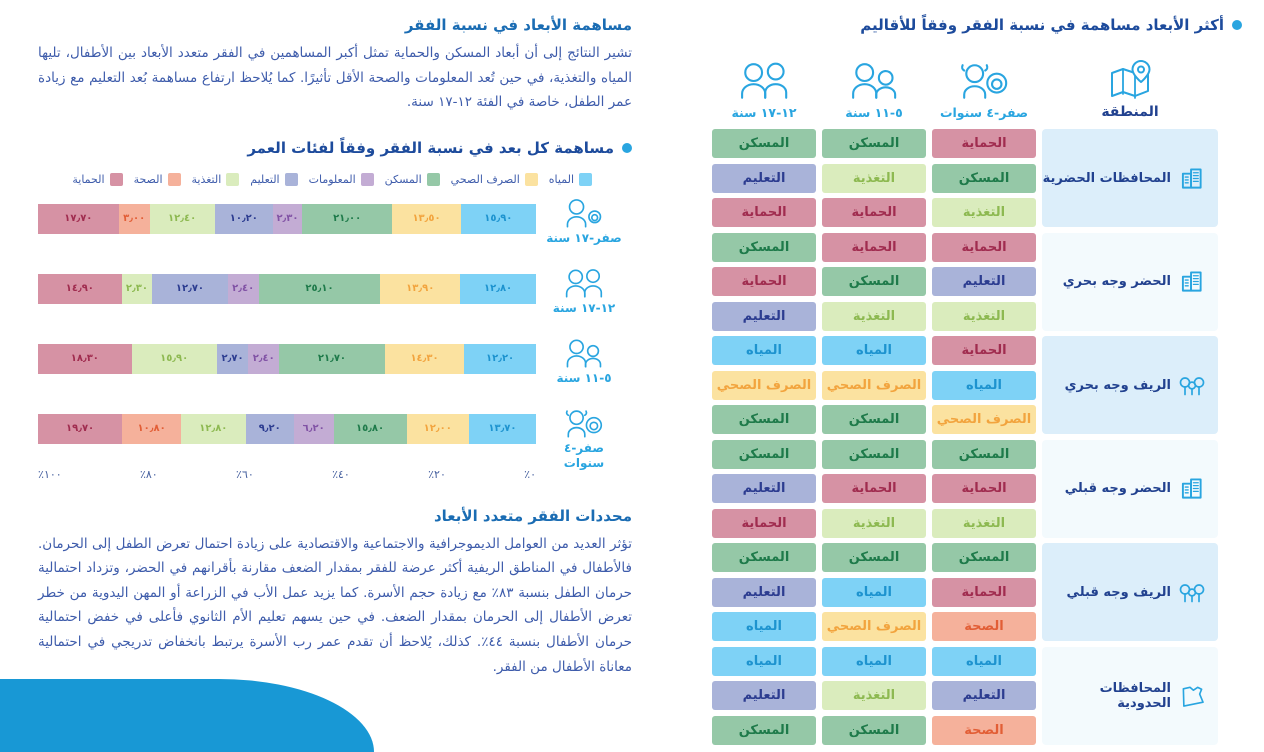  What do you see at coordinates (85, 358) in the screenshot?
I see `bar-segment-protection: ١٨٫٣٠` at bounding box center [85, 358].